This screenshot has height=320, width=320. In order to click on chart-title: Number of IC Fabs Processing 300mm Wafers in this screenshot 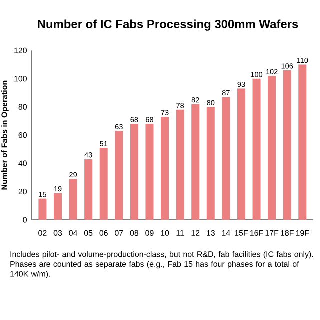, I will do `click(168, 25)`.